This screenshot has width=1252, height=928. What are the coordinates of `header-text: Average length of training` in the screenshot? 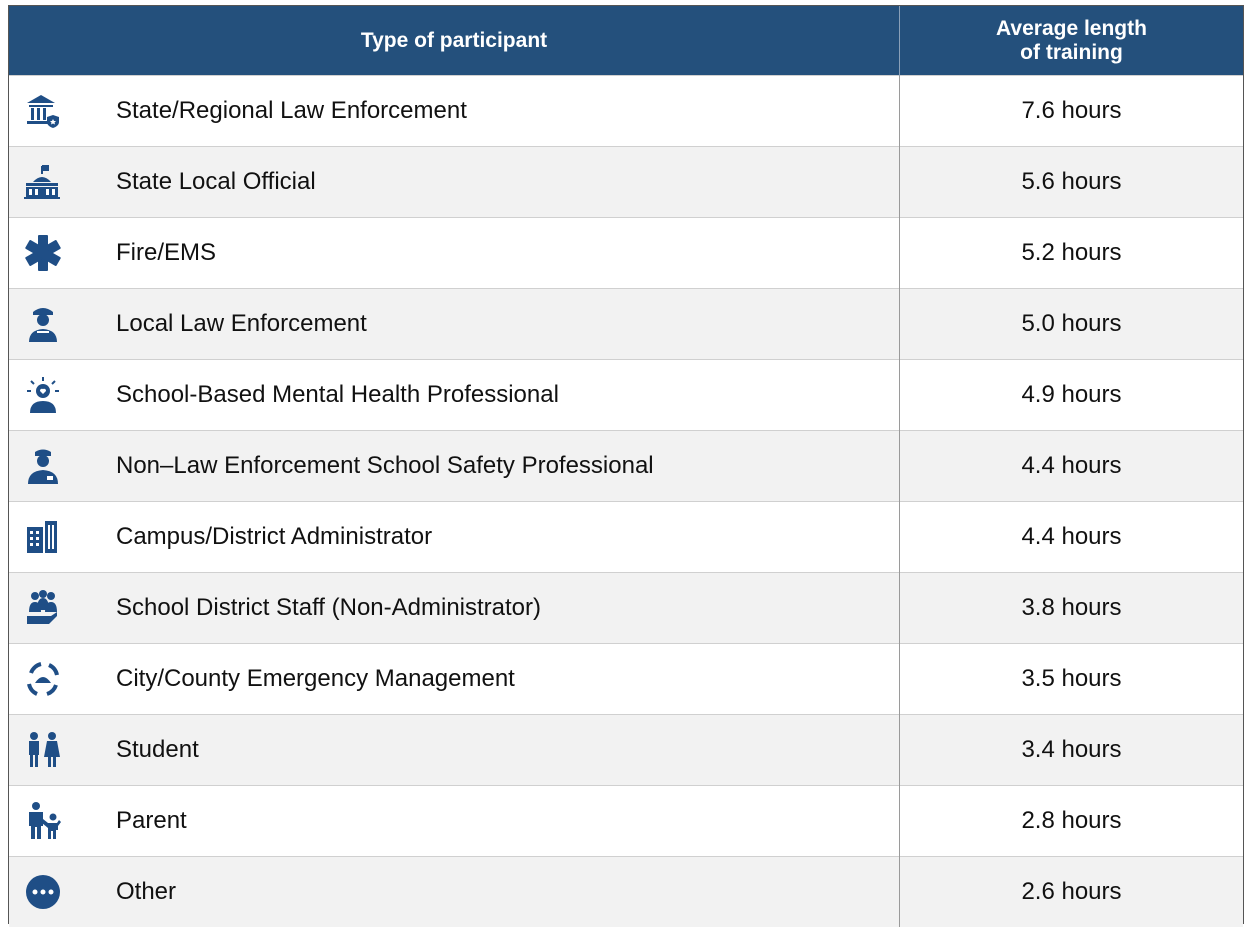 It's located at (1071, 40).